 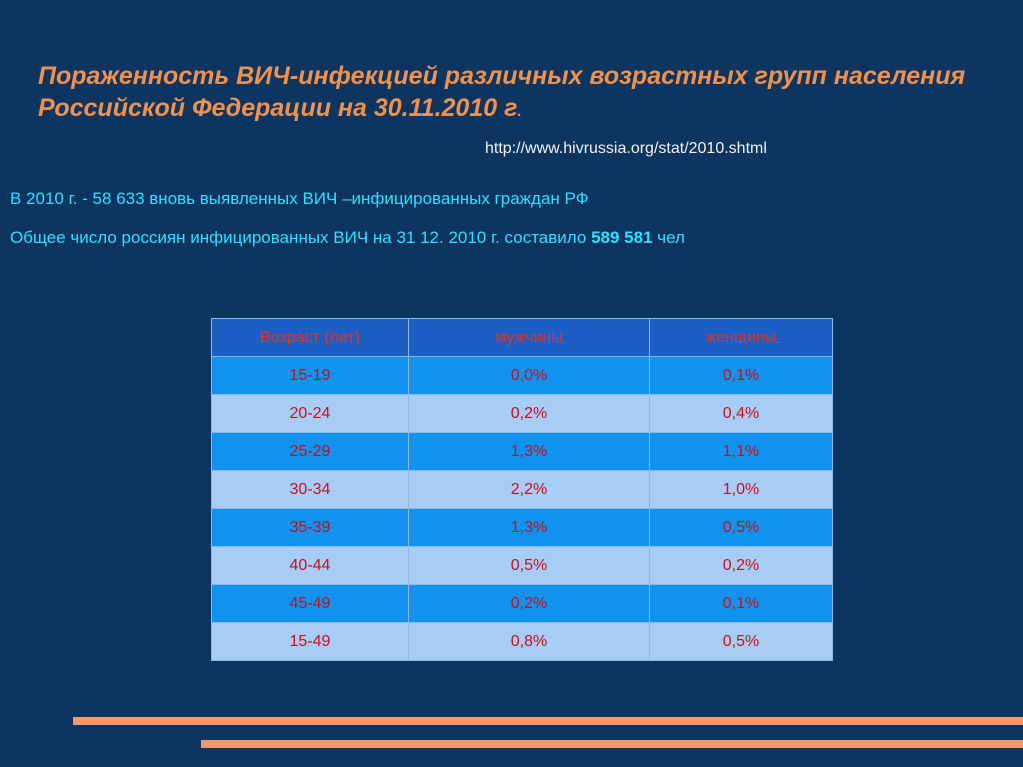 What do you see at coordinates (310, 413) in the screenshot?
I see `cell-age: 20-24` at bounding box center [310, 413].